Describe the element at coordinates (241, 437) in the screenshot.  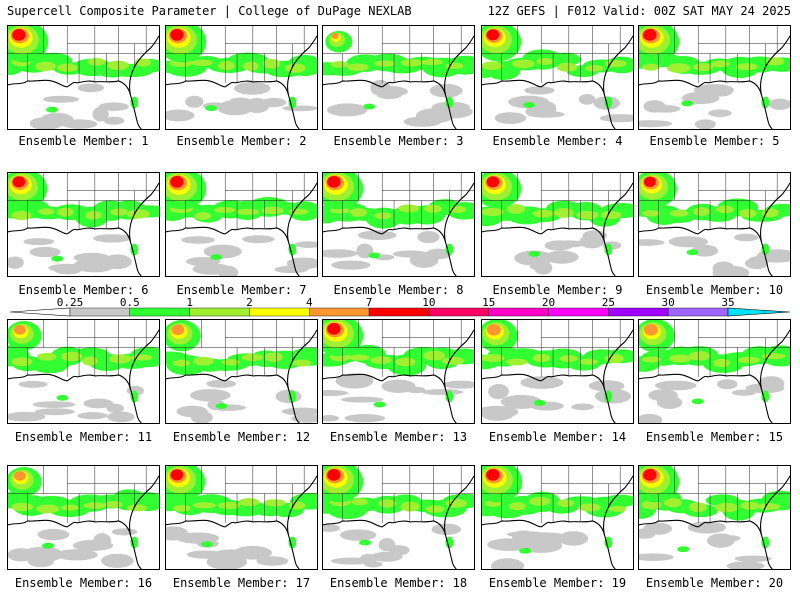
I see `ensemble-member-label: Ensemble Member: 12` at that location.